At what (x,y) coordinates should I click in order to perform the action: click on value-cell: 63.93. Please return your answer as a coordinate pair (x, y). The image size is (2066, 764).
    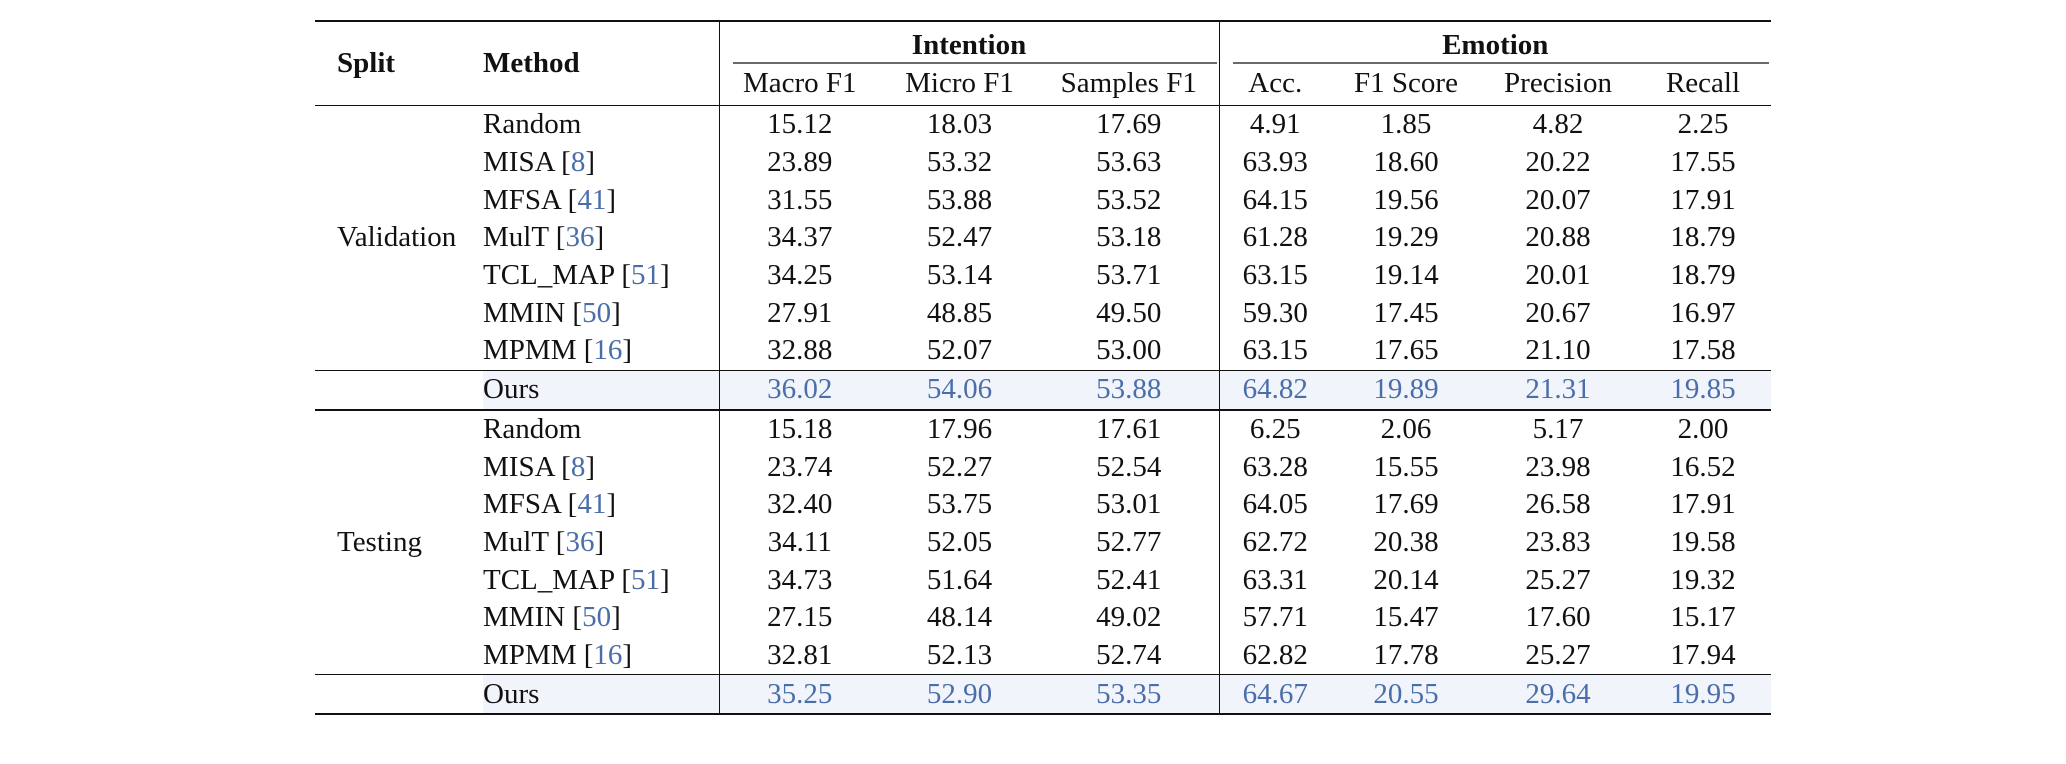
    Looking at the image, I should click on (1274, 162).